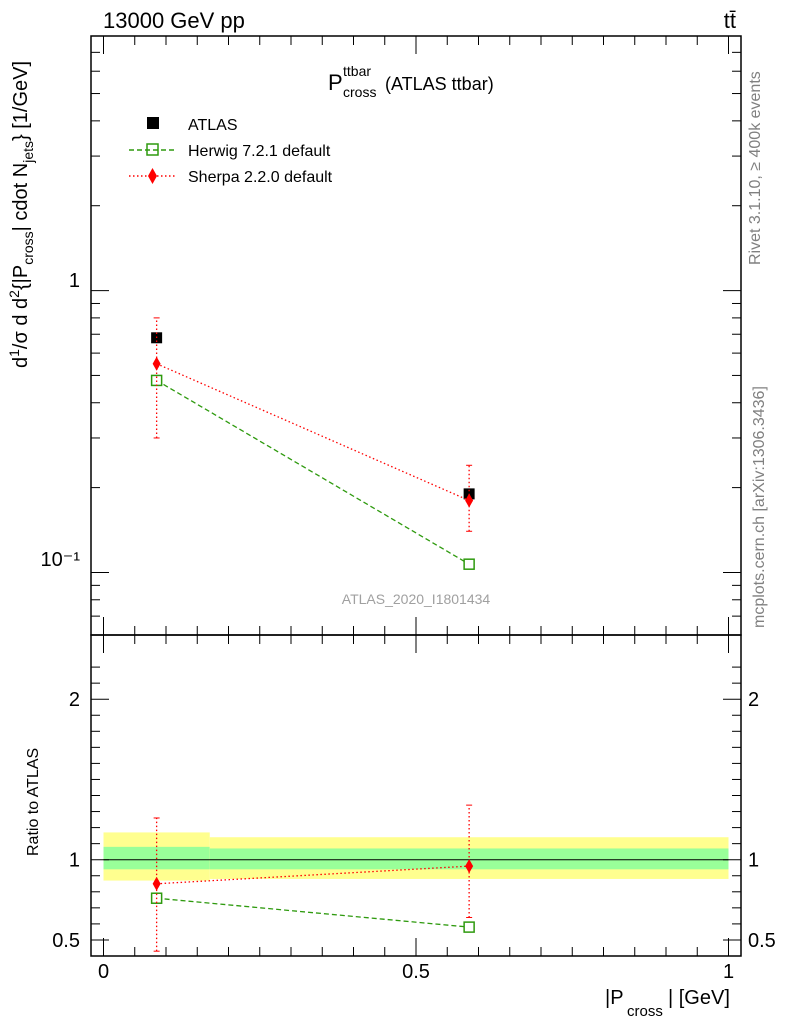 This screenshot has width=786, height=1024. Describe the element at coordinates (699, 998) in the screenshot. I see `xlabel-rest: | [GeV]` at that location.